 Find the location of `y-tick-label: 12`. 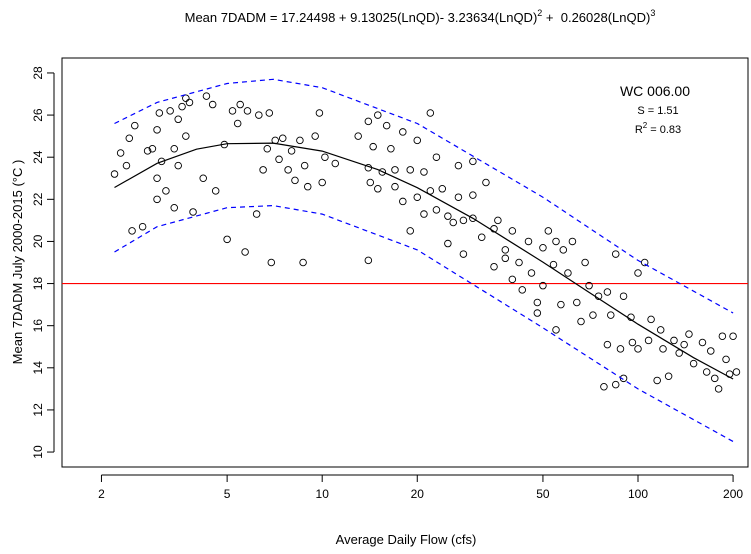

y-tick-label: 12 is located at coordinates (38, 410).